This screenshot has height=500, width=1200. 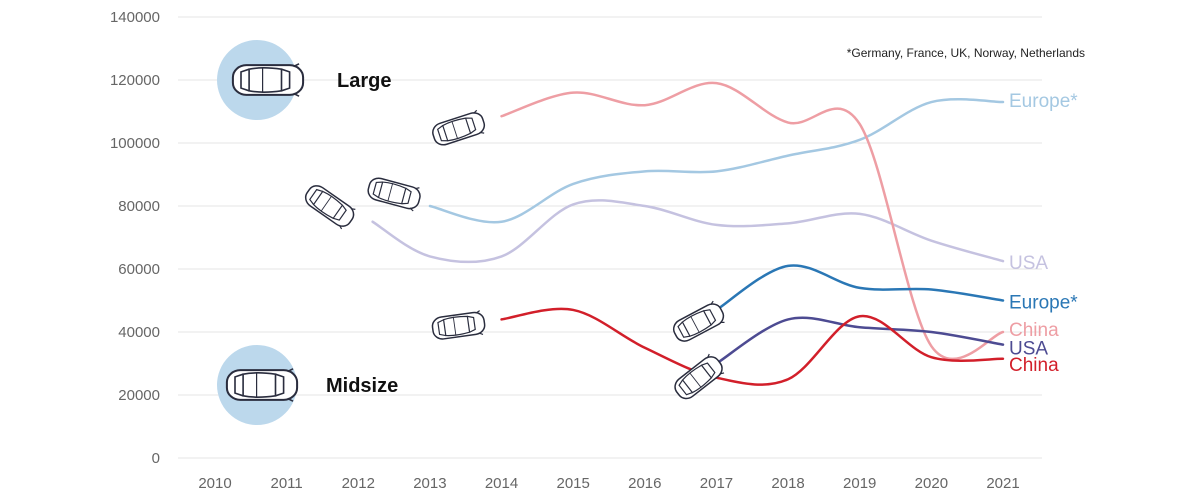 What do you see at coordinates (358, 483) in the screenshot?
I see `x-tick-label: 2012` at bounding box center [358, 483].